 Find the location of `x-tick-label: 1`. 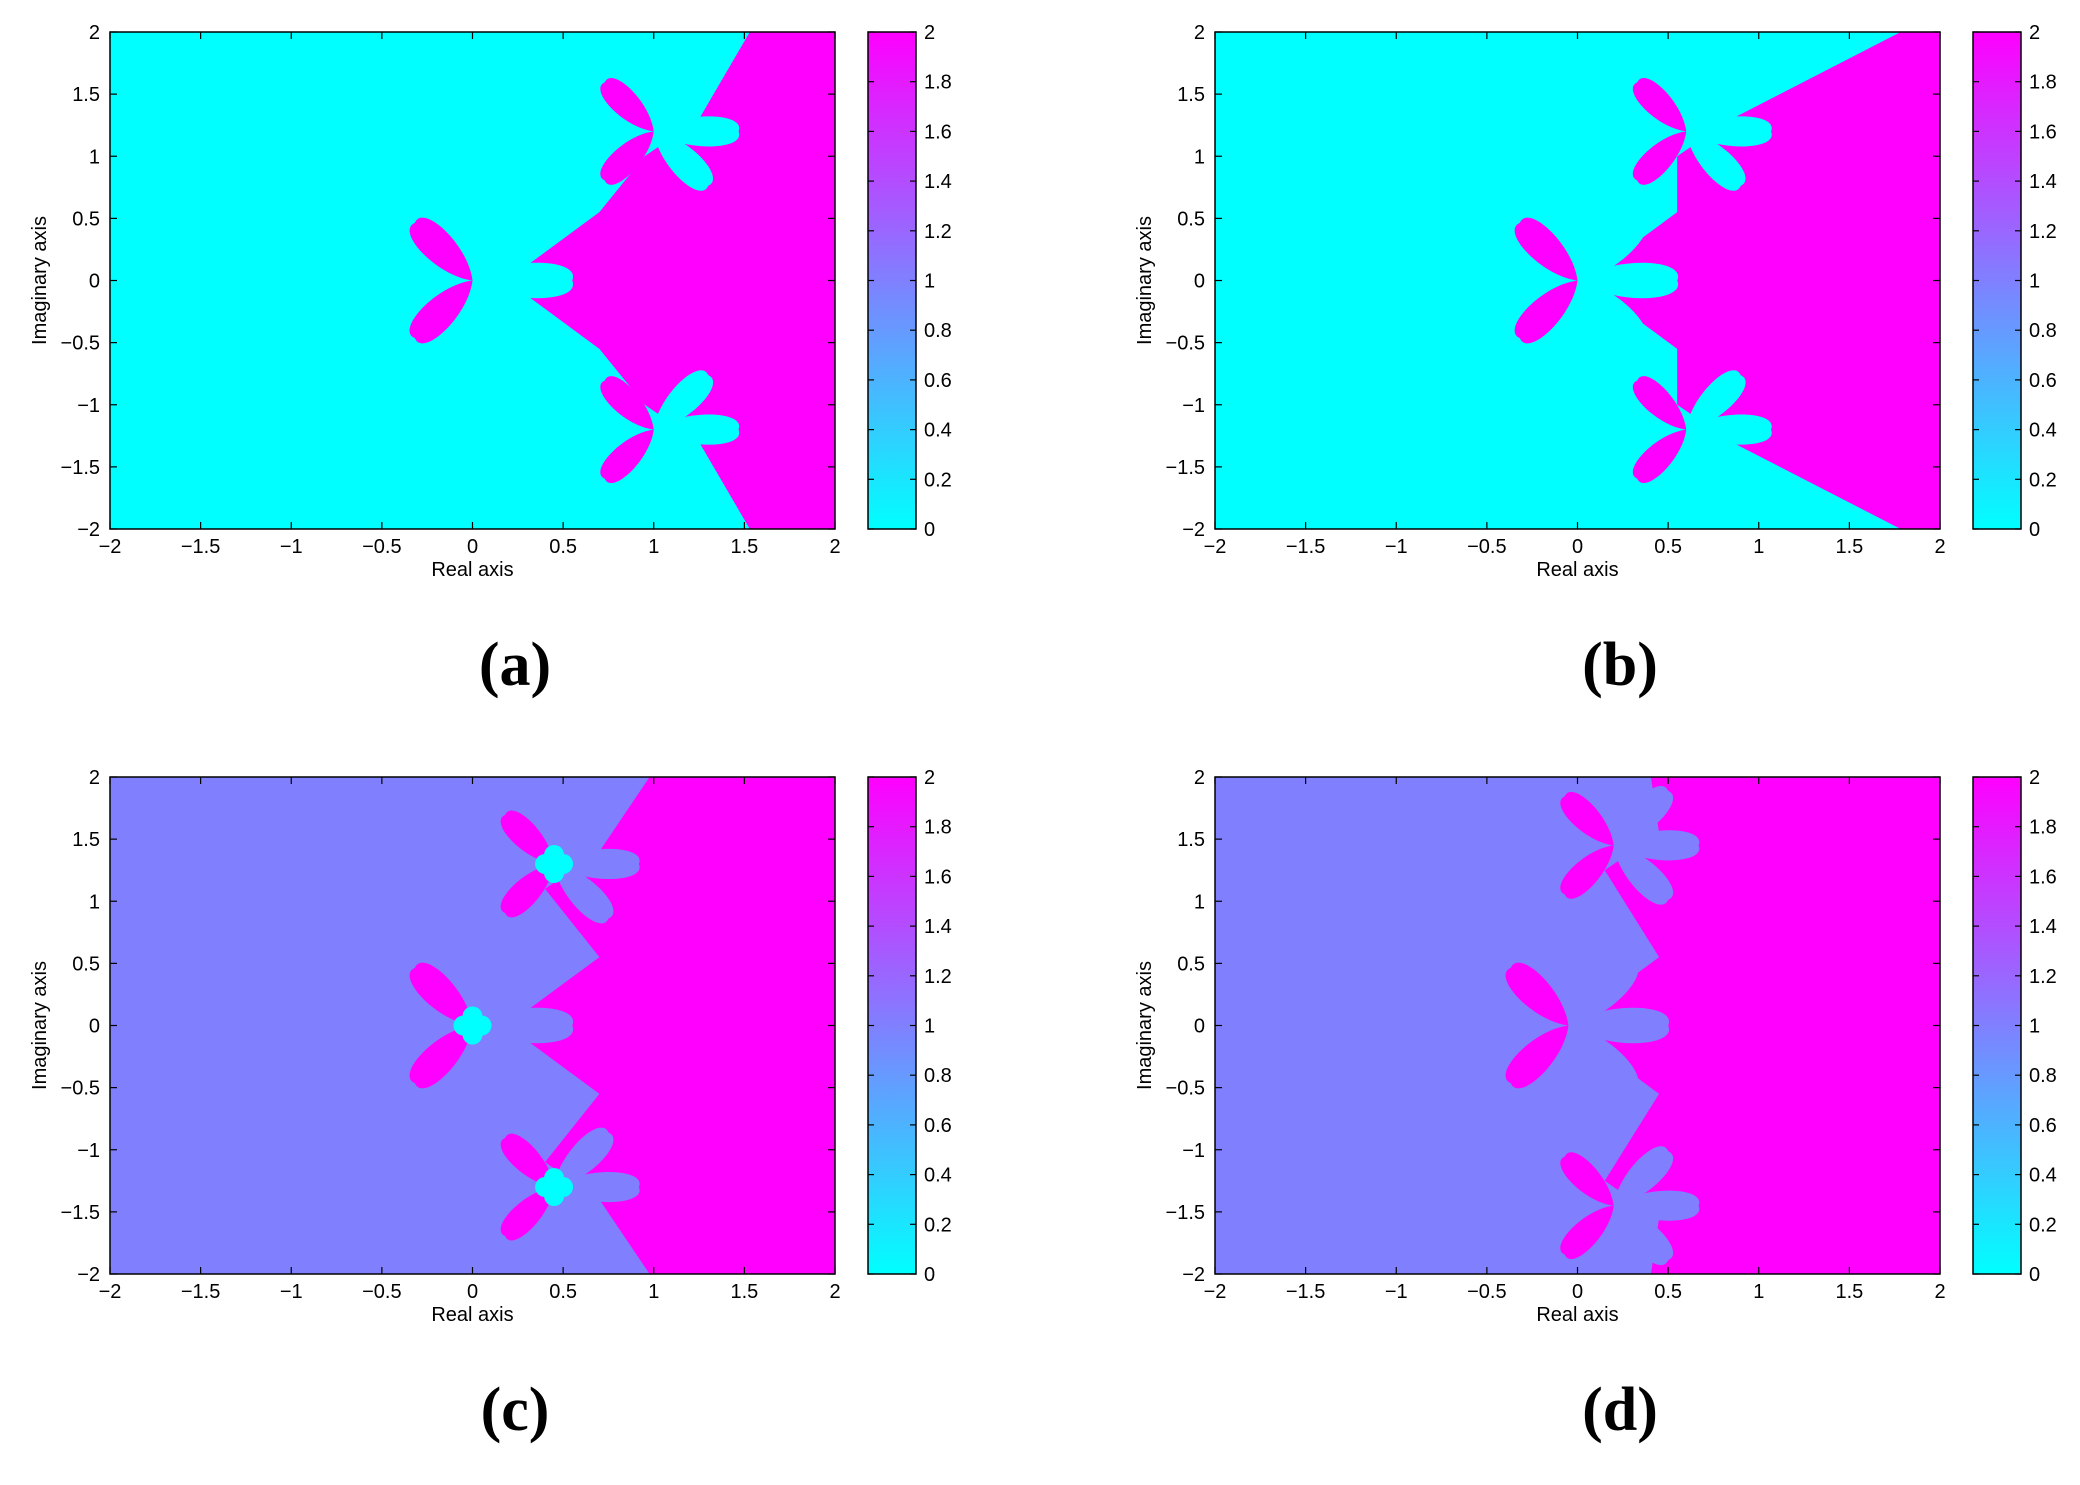

x-tick-label: 1 is located at coordinates (1758, 1292).